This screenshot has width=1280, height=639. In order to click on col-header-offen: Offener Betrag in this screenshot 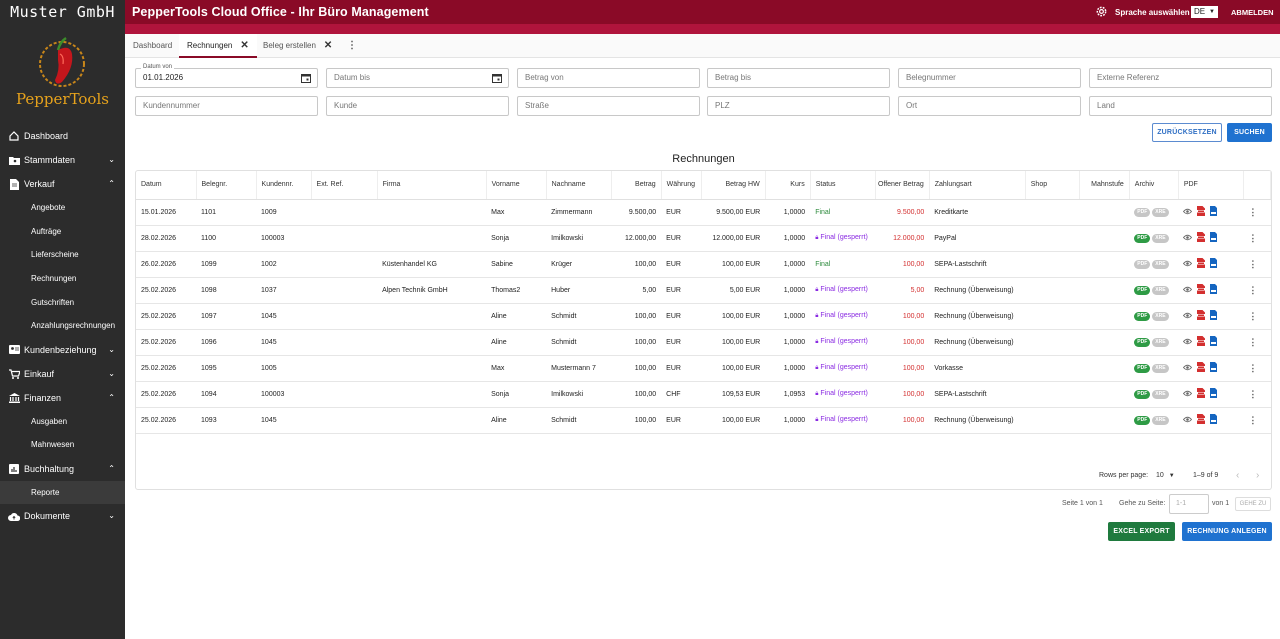, I will do `click(902, 185)`.